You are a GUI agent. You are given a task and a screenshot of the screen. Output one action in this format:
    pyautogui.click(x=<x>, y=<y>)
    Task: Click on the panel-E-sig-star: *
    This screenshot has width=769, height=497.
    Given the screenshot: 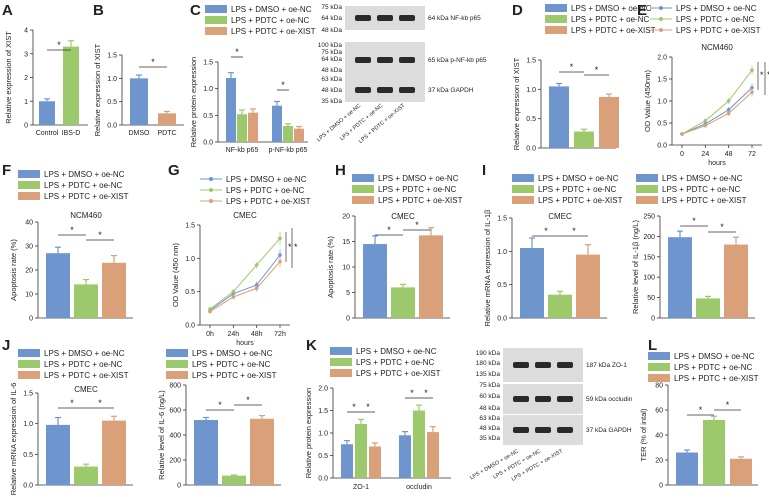 What is the action you would take?
    pyautogui.click(x=762, y=75)
    